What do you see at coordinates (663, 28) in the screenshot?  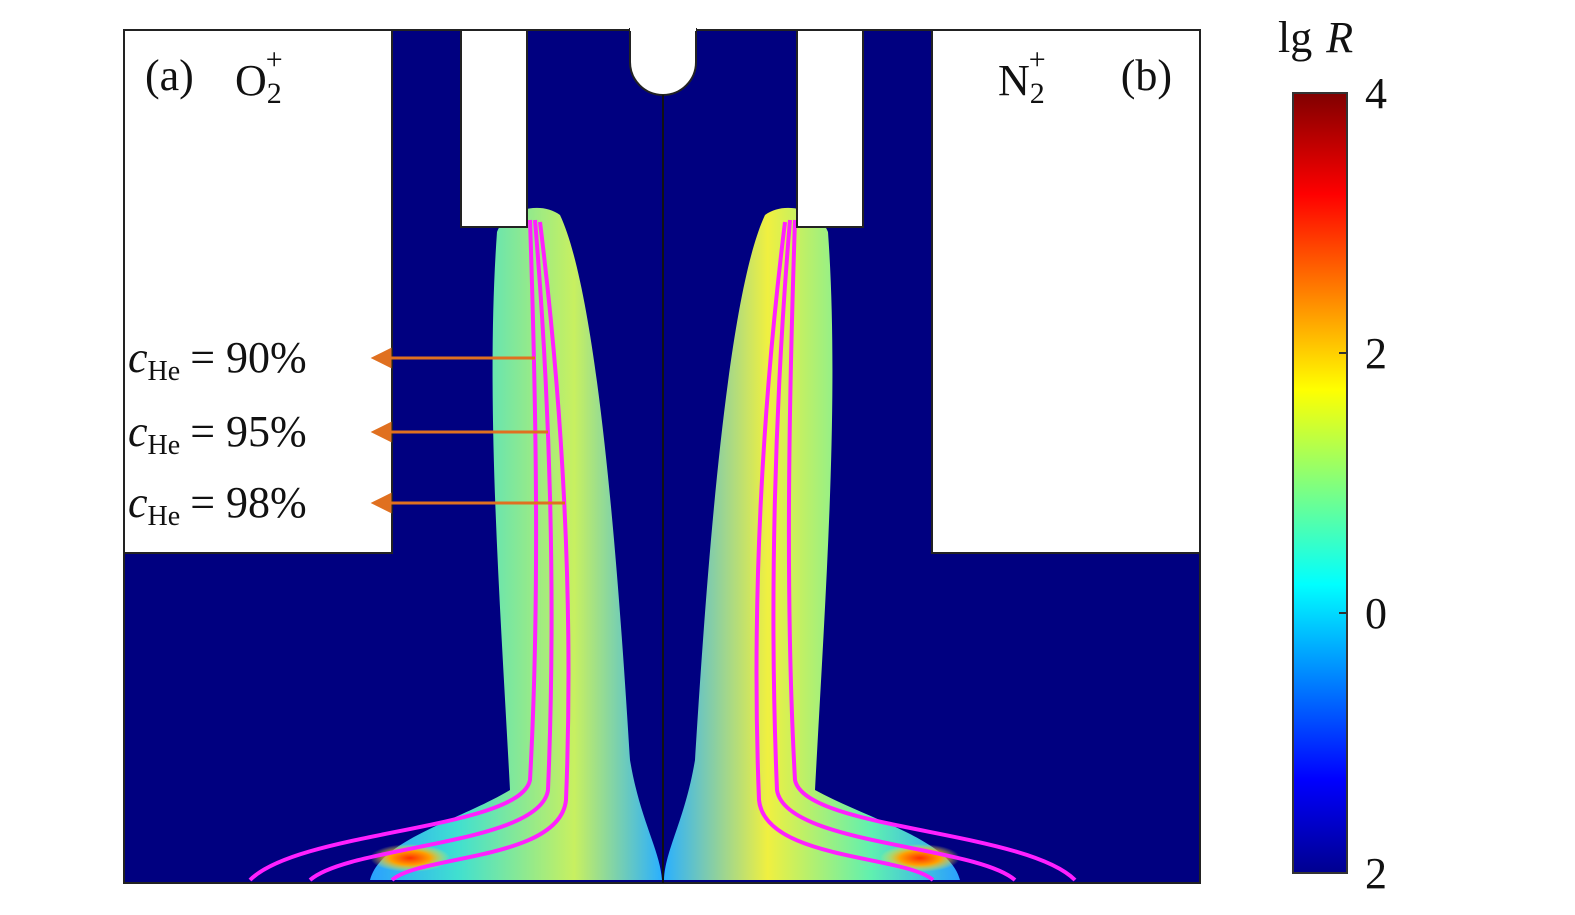 I see `inlet-gap` at bounding box center [663, 28].